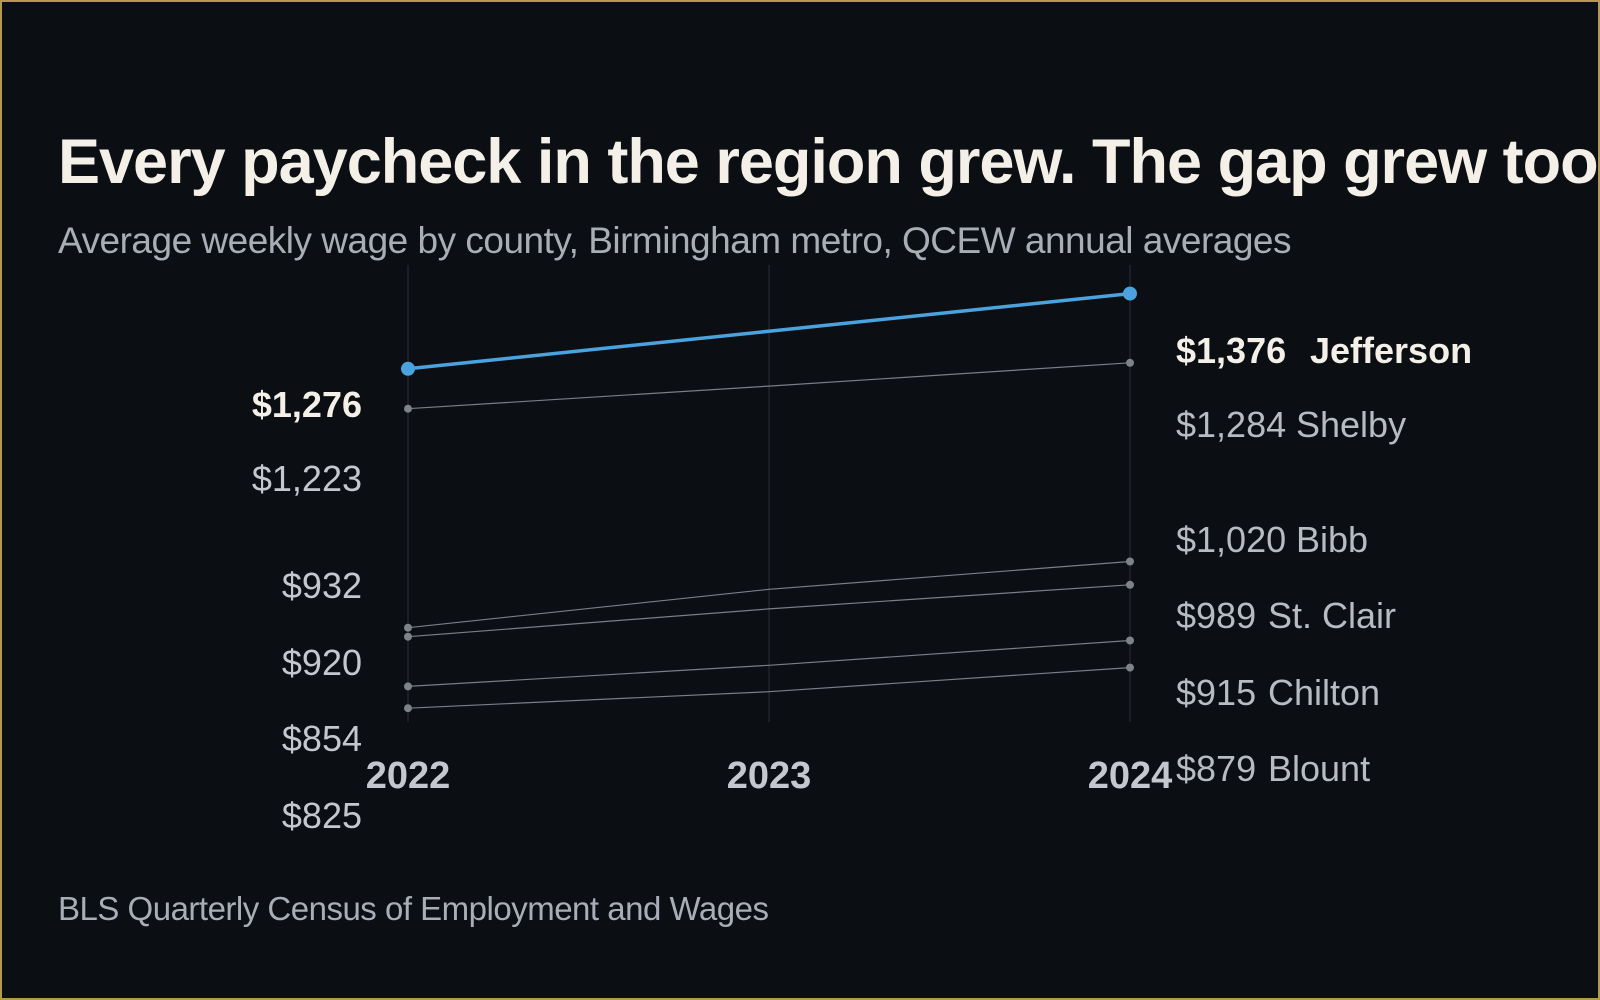 Image resolution: width=1600 pixels, height=1000 pixels. Describe the element at coordinates (769, 663) in the screenshot. I see `series-line-chilton` at that location.